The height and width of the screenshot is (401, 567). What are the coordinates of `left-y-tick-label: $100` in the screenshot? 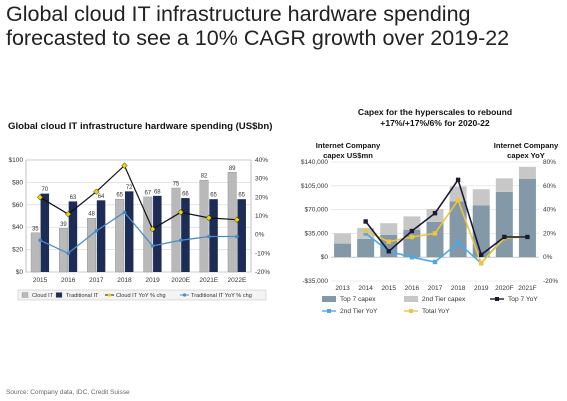 It's located at (16, 160).